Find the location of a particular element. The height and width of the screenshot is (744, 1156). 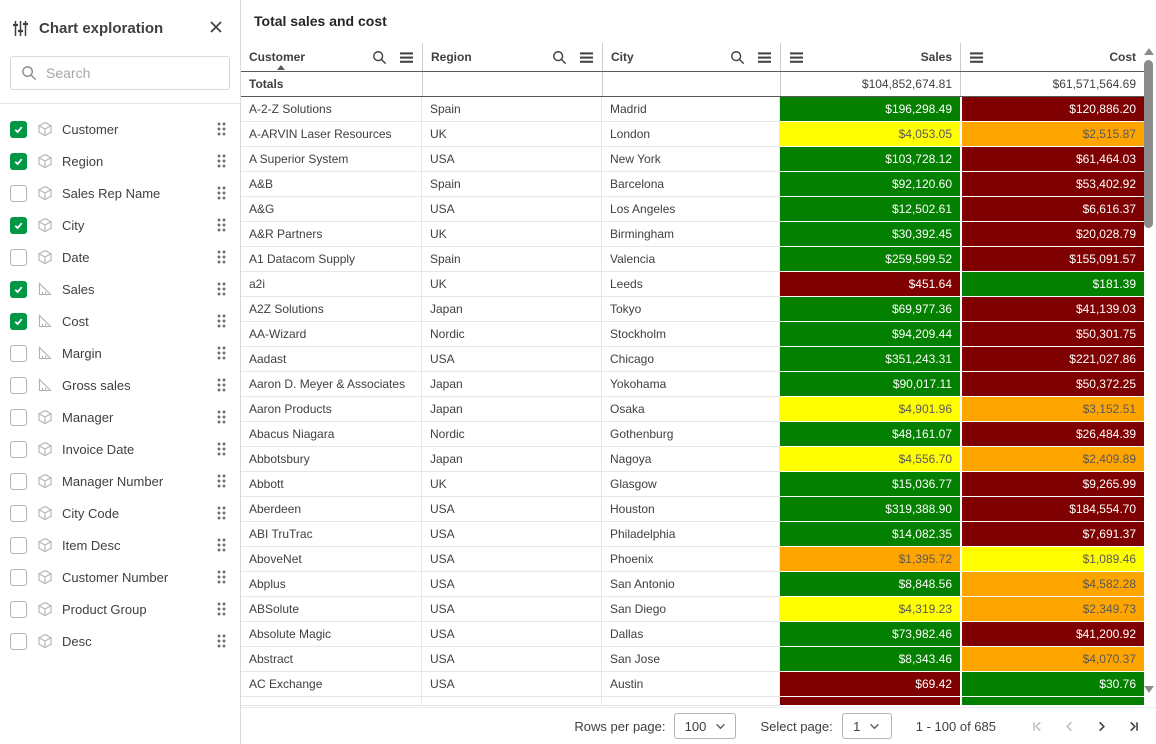

cell-city: Houston is located at coordinates (691, 509).